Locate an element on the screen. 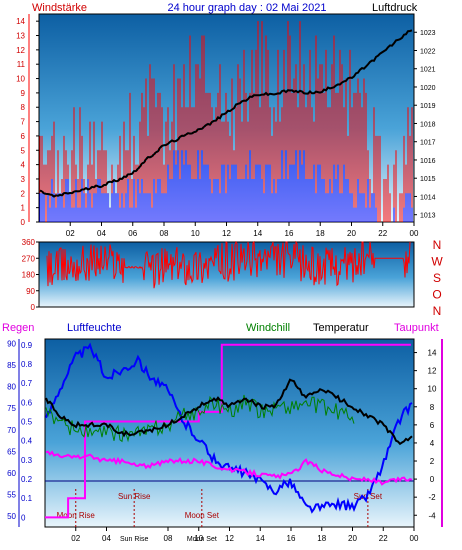 The height and width of the screenshot is (550, 462). wind-tick-label: 13 is located at coordinates (20, 36).